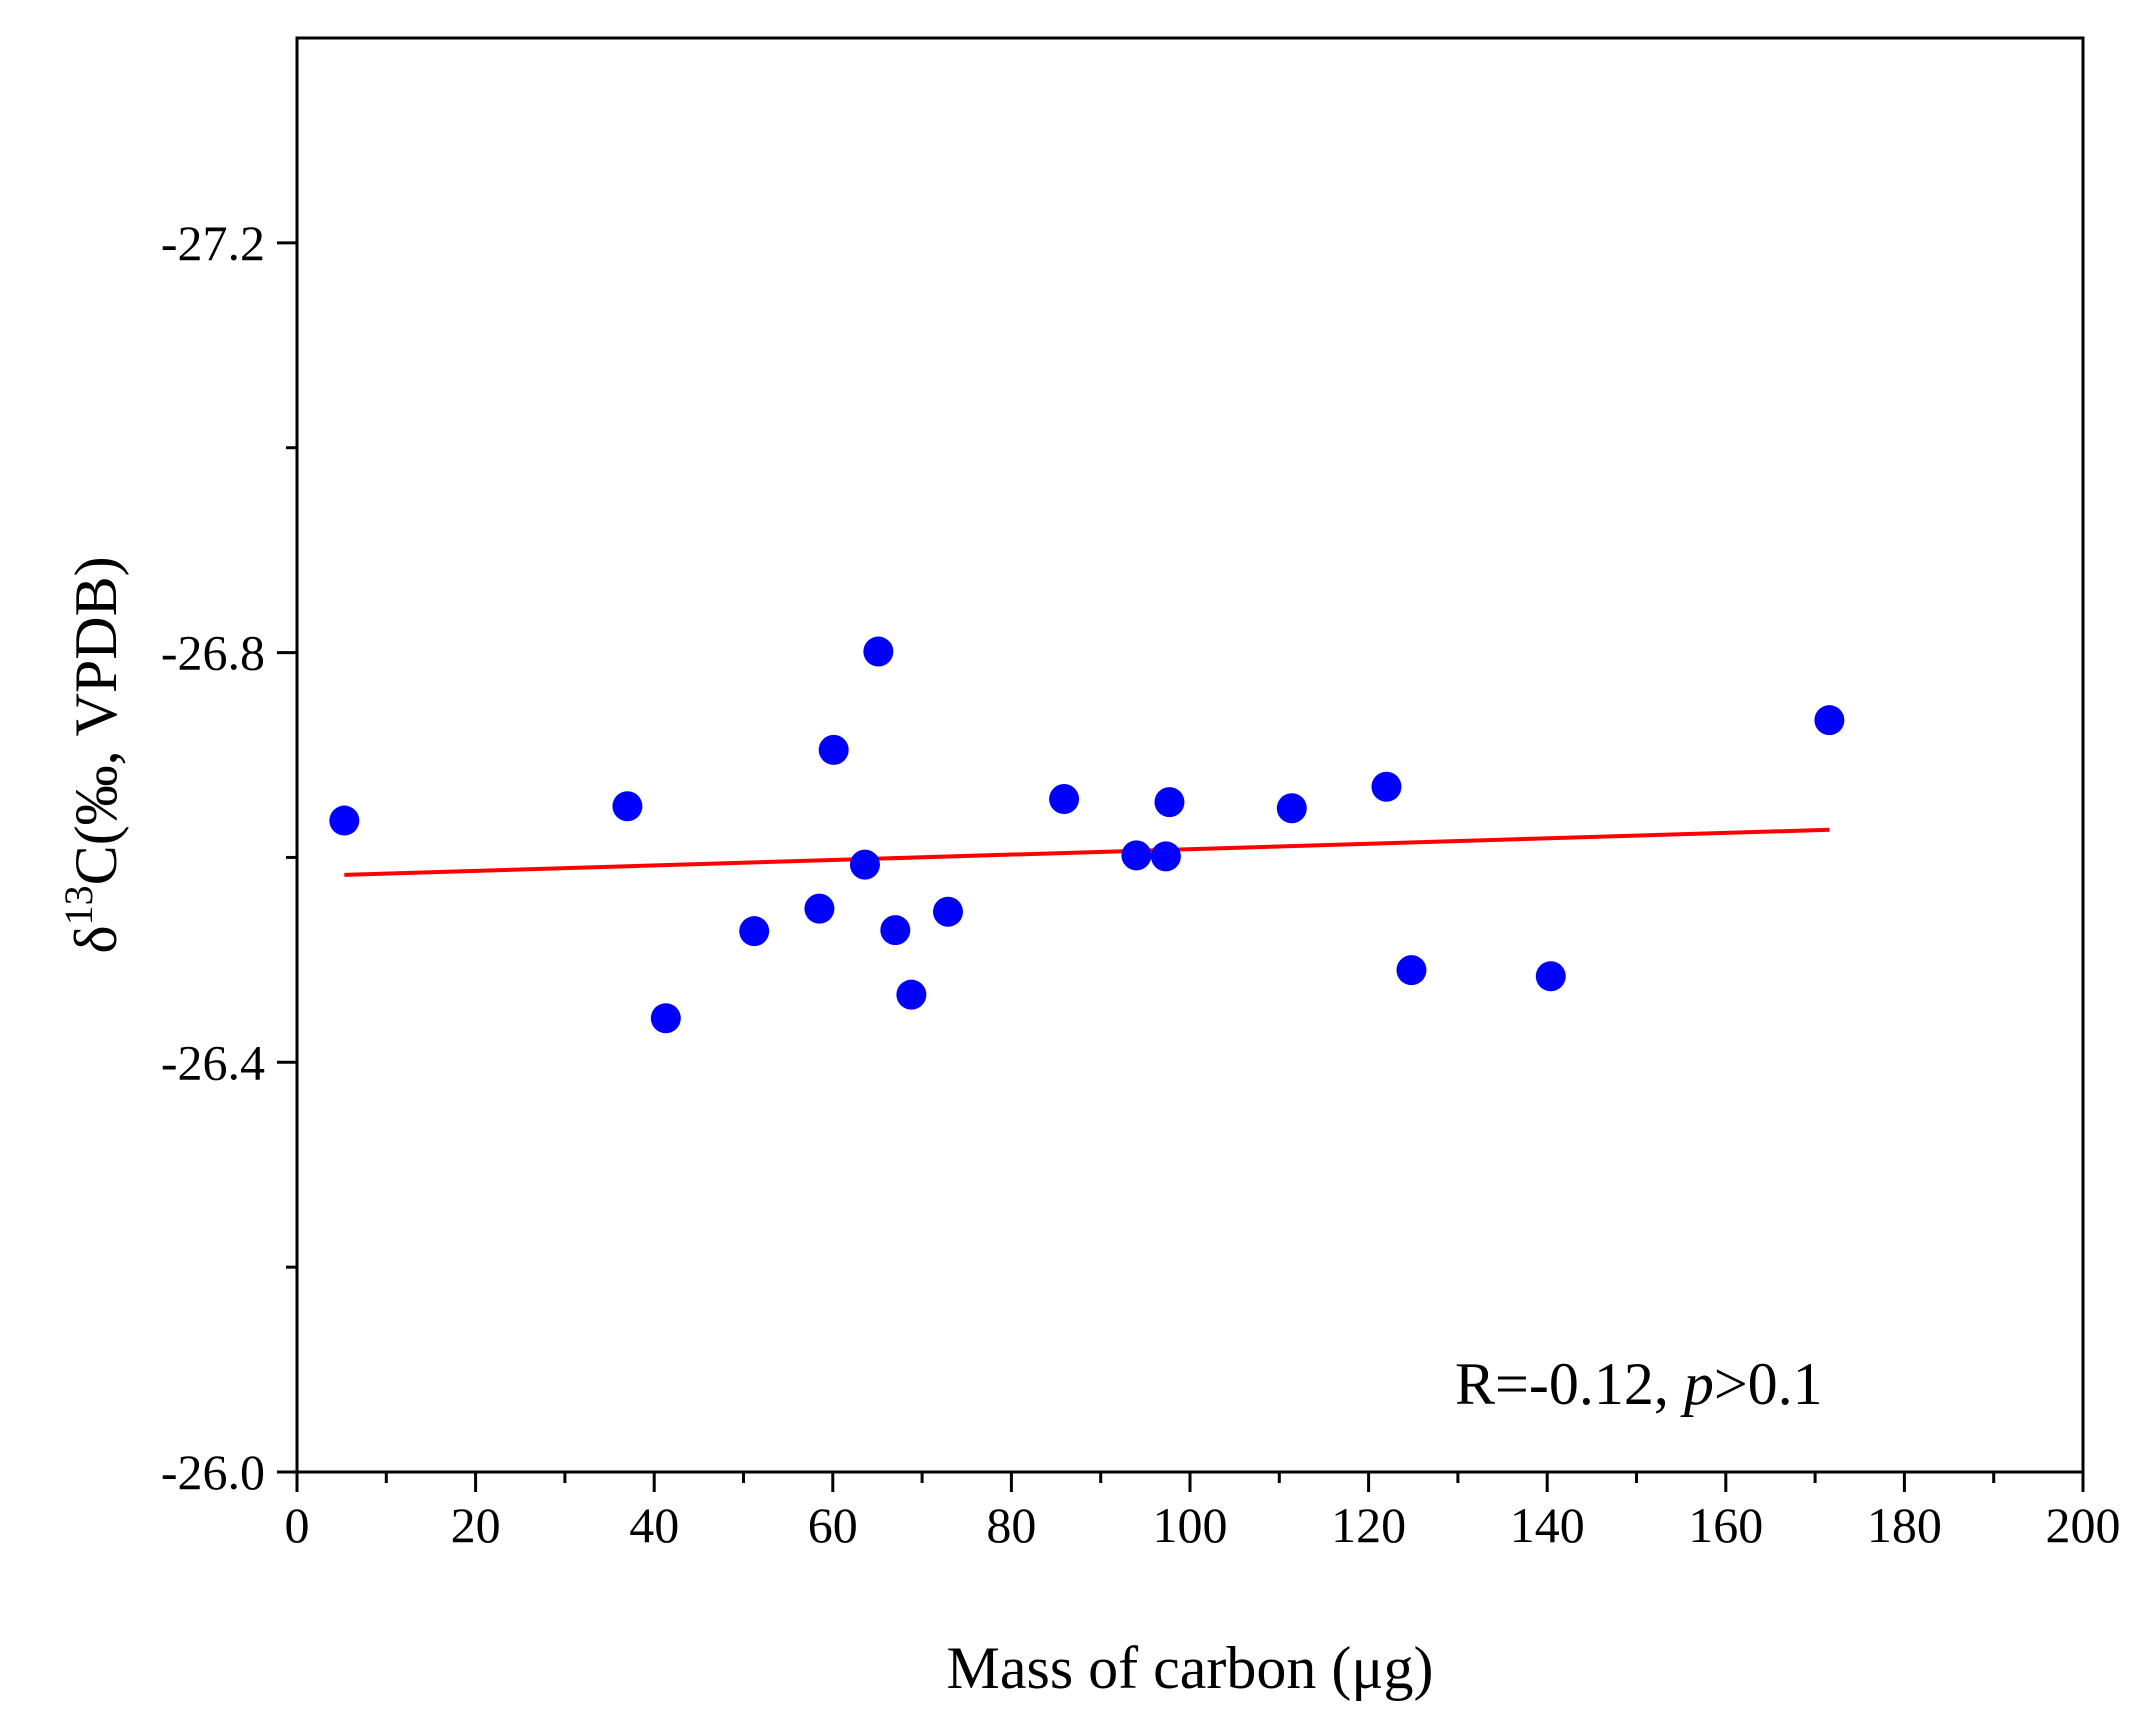  Describe the element at coordinates (1725, 1525) in the screenshot. I see `x-tick-label: 160` at that location.